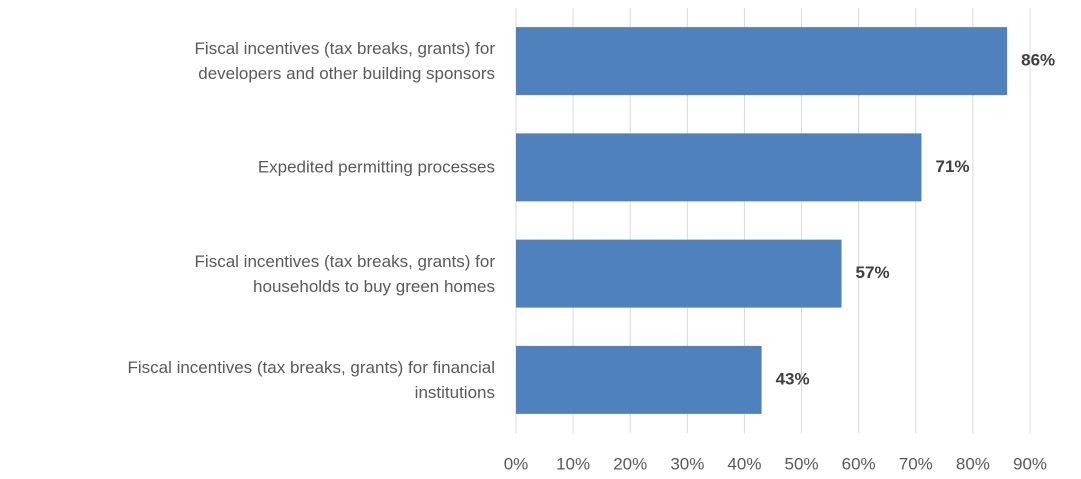 The height and width of the screenshot is (479, 1081). What do you see at coordinates (1038, 60) in the screenshot?
I see `data-label: 86%` at bounding box center [1038, 60].